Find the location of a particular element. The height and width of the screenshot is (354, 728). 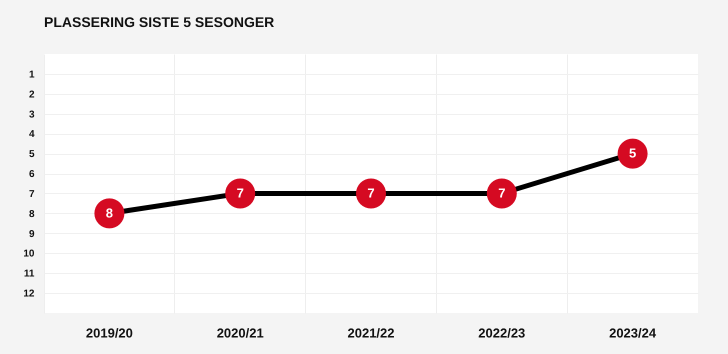

x-tick-label: 2020/21 is located at coordinates (240, 333).